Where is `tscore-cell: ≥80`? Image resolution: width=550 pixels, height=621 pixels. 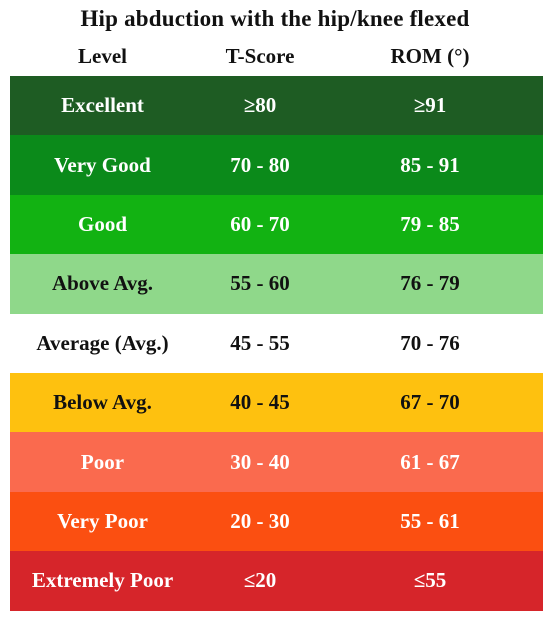 tscore-cell: ≥80 is located at coordinates (260, 105).